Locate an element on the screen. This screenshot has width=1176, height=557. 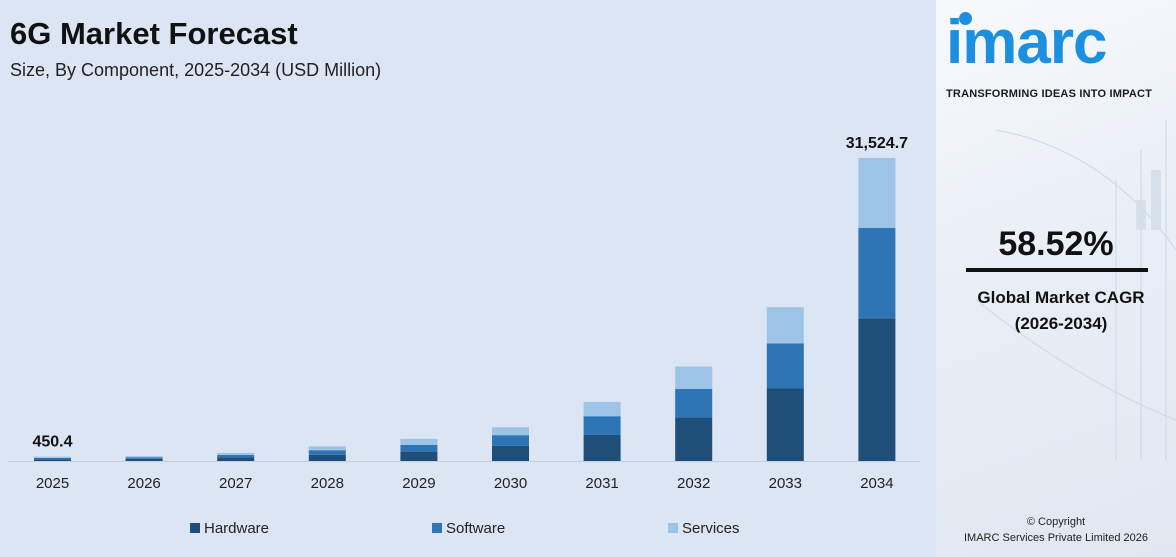
bar-services-2026 is located at coordinates (144, 457).